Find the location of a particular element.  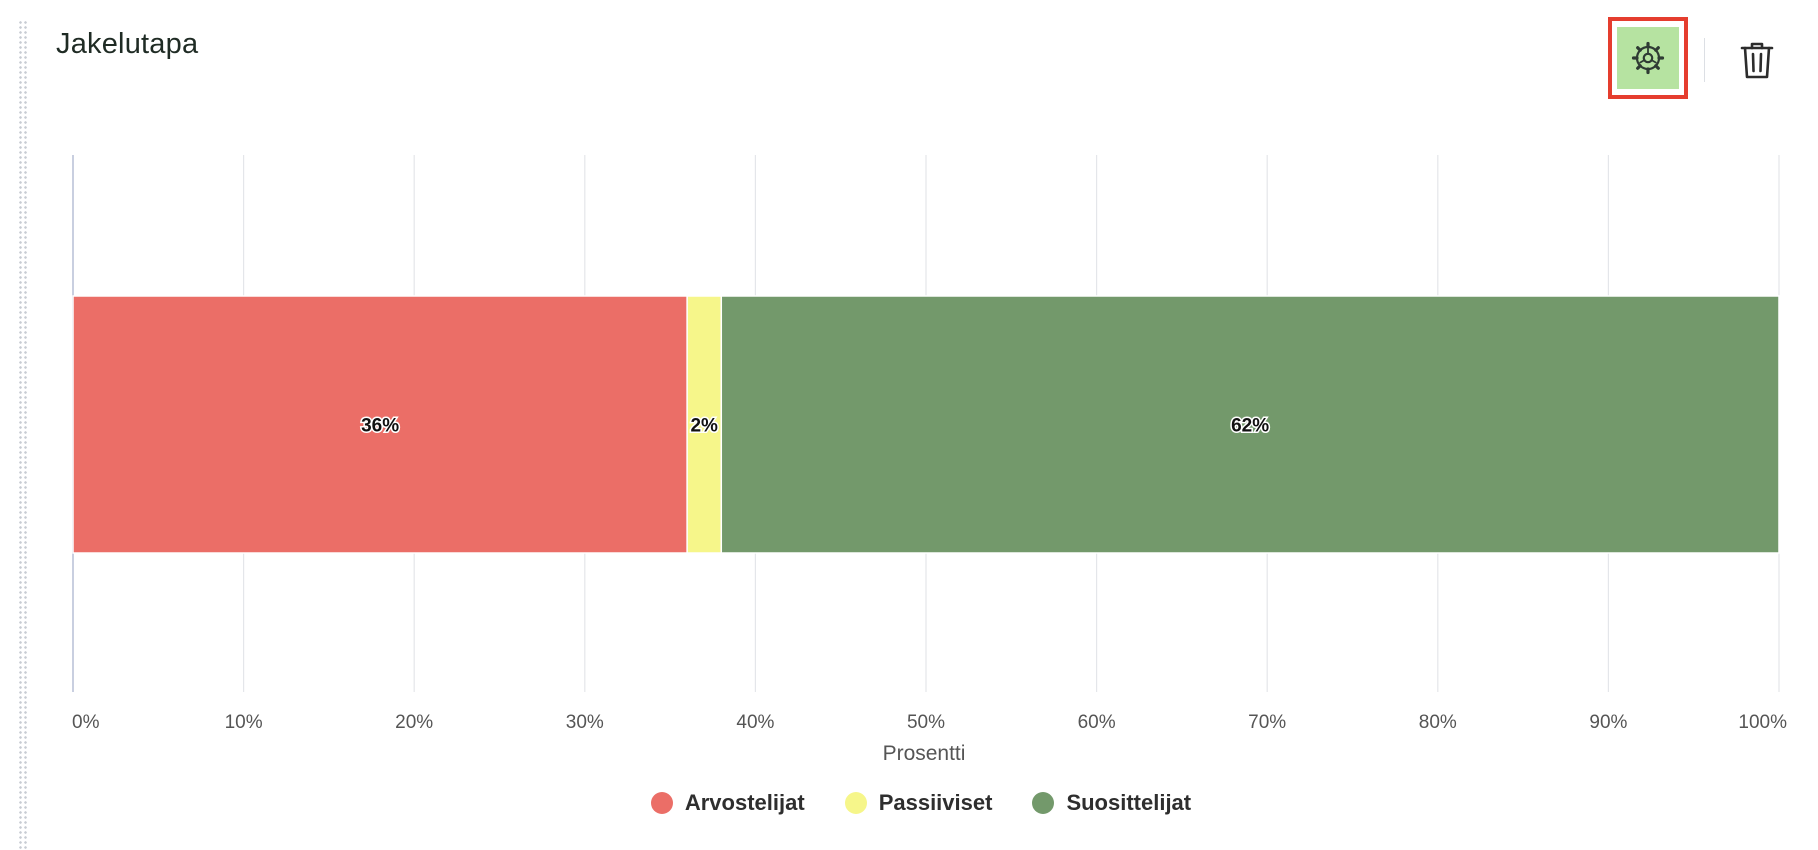

trash-icon is located at coordinates (1757, 60).